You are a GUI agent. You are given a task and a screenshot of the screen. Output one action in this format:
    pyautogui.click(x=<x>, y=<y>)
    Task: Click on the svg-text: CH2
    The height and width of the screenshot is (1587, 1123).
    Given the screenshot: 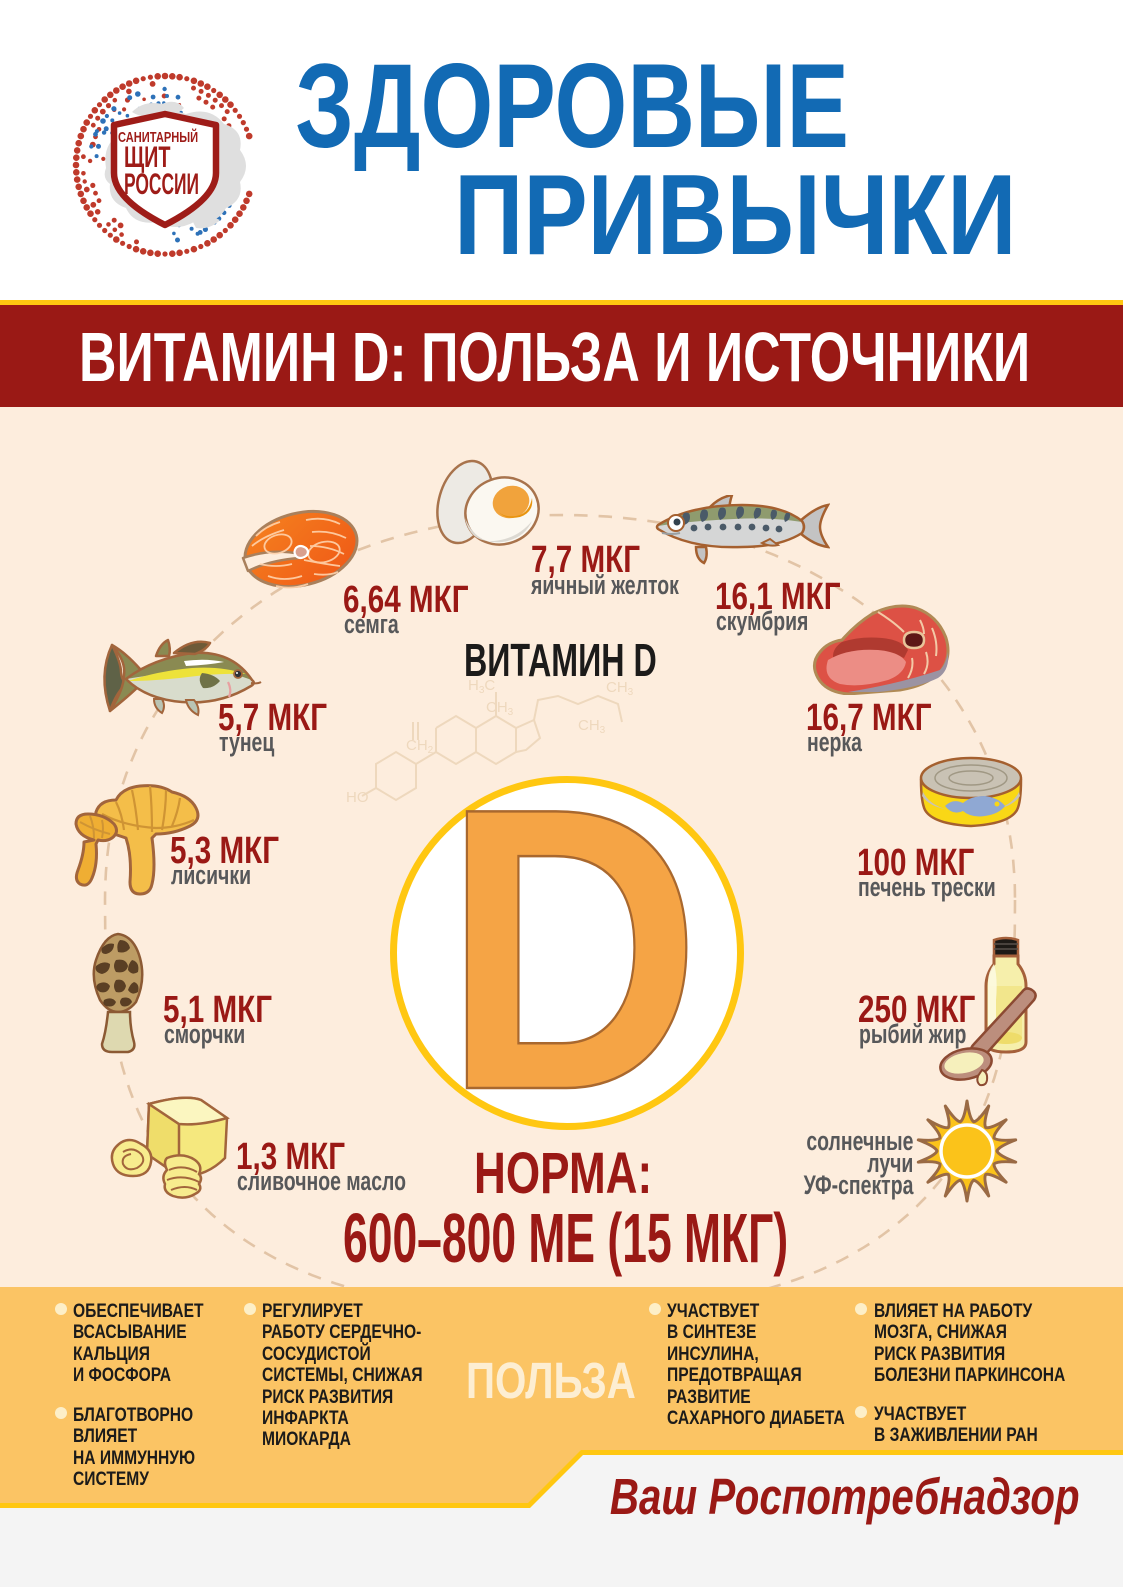 What is the action you would take?
    pyautogui.click(x=420, y=746)
    